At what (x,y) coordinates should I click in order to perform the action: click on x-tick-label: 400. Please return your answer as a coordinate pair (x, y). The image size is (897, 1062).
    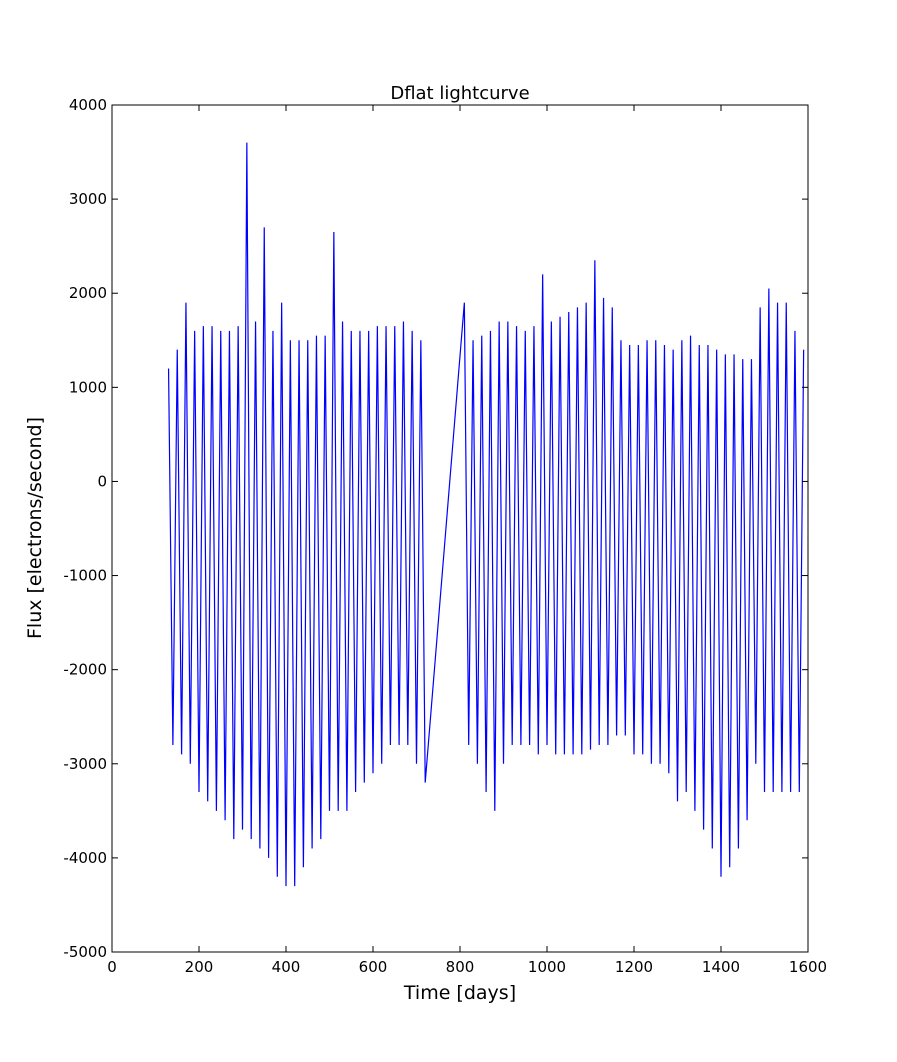
    Looking at the image, I should click on (286, 967).